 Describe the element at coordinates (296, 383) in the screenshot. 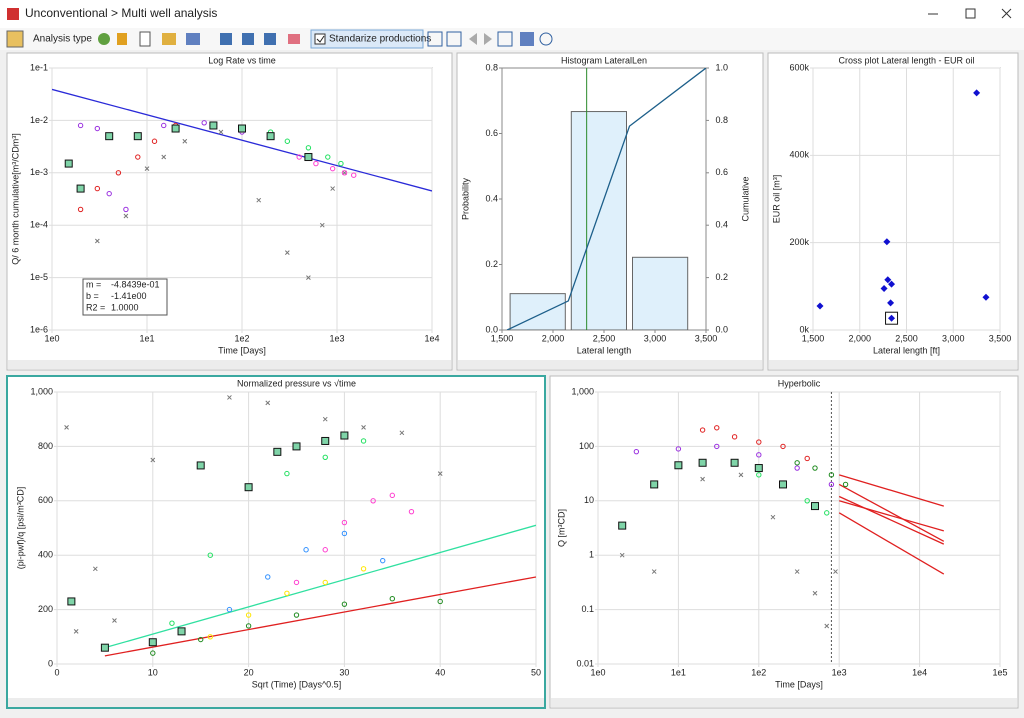

I see `chart-title: Normalized pressure vs √time` at that location.